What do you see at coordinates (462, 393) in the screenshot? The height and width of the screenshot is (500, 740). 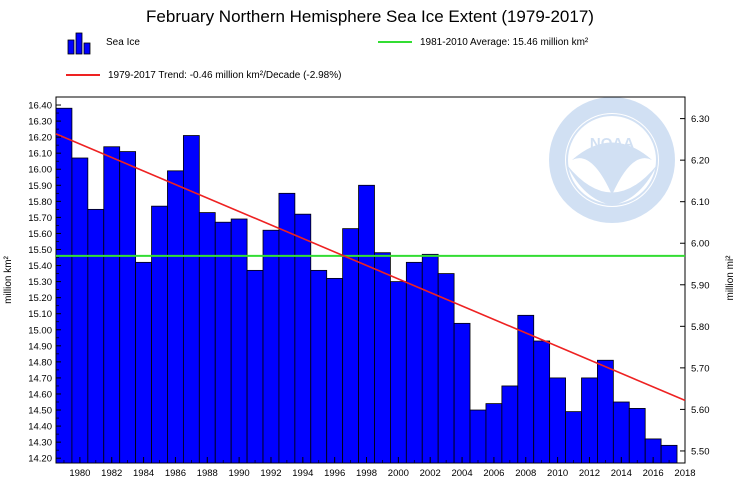 I see `bar-2004` at bounding box center [462, 393].